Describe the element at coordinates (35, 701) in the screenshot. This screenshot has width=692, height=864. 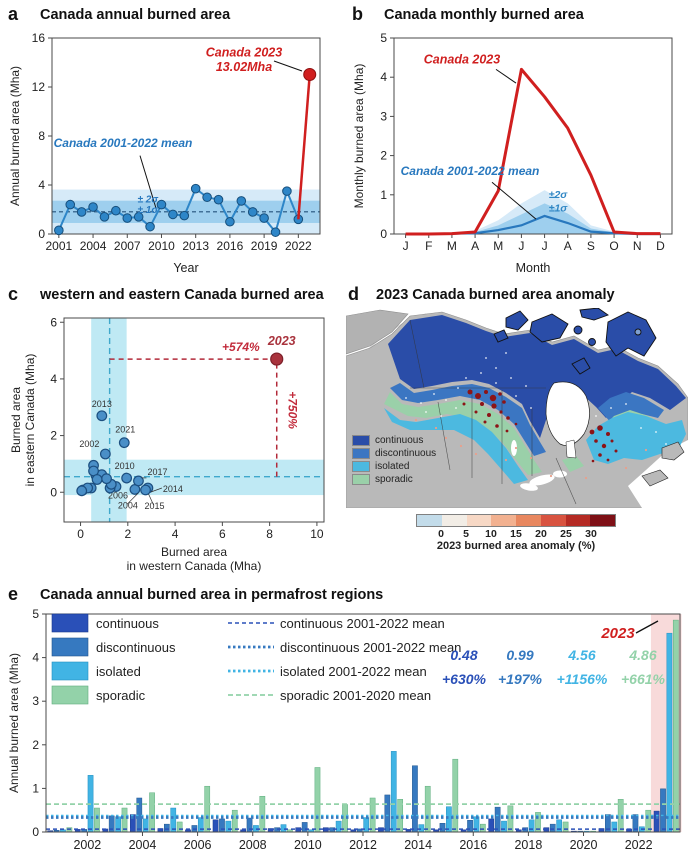
I see `svg-text: 3` at that location.